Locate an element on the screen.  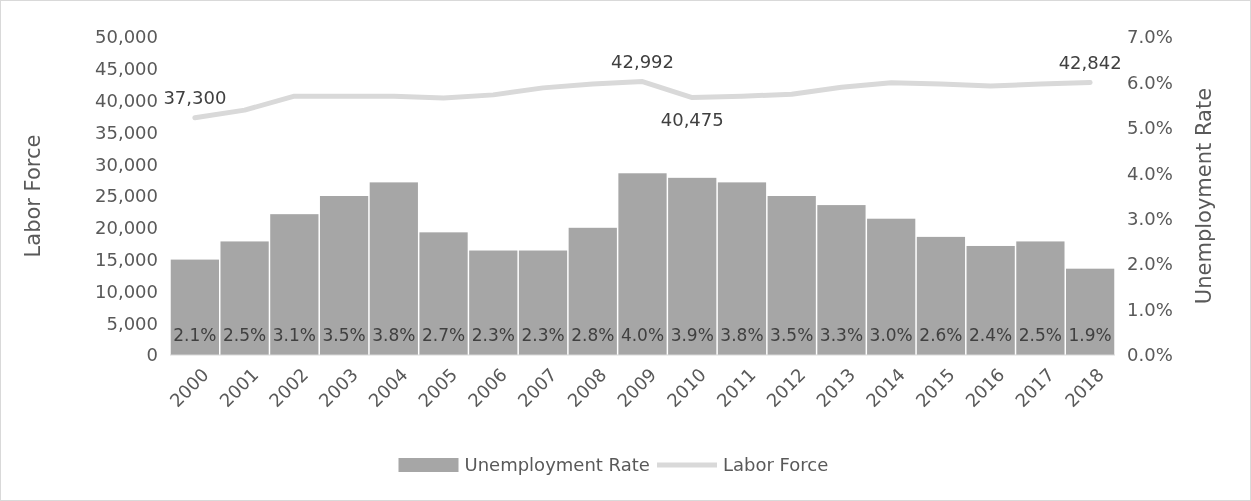
y-tick-label: 20,000 is located at coordinates (126, 228).